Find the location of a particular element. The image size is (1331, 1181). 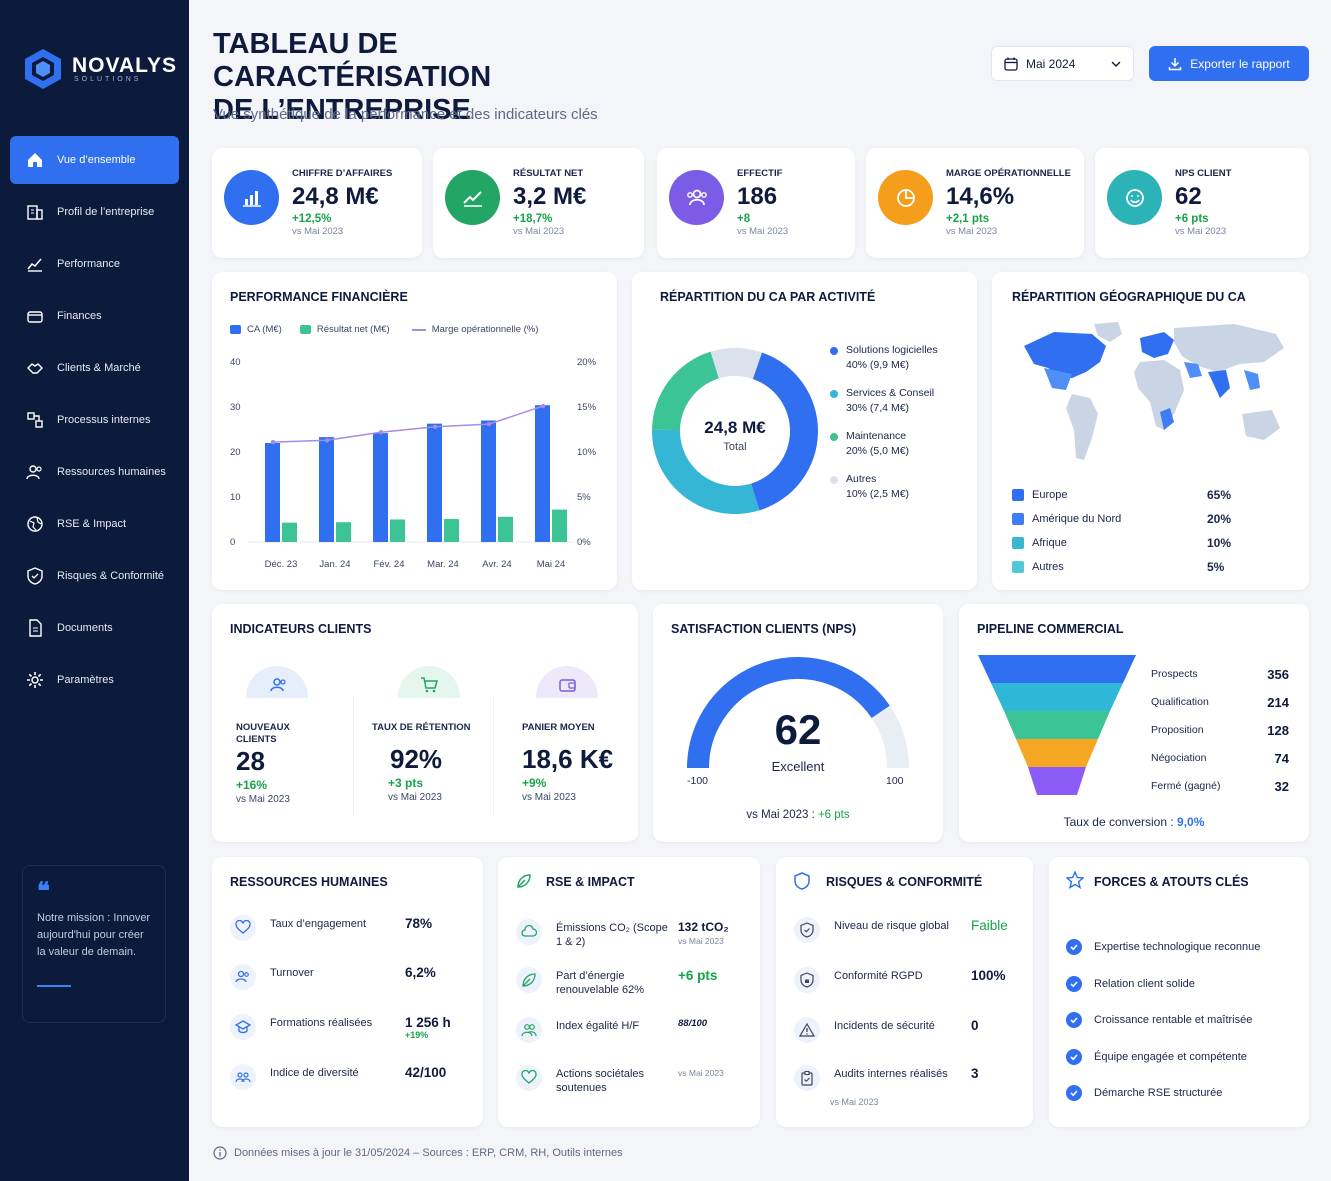

kpi-label: RÉSULTAT NET is located at coordinates (548, 173).